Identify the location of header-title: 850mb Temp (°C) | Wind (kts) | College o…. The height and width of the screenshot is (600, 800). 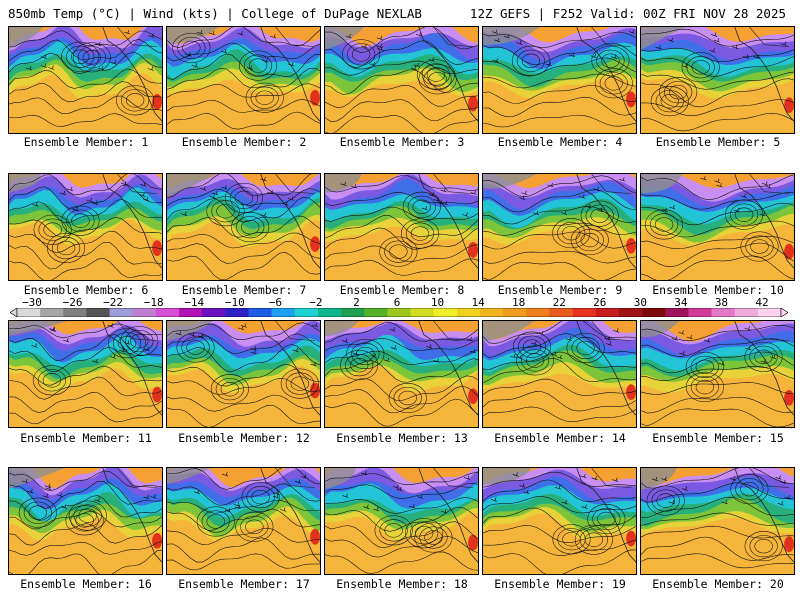
(215, 13).